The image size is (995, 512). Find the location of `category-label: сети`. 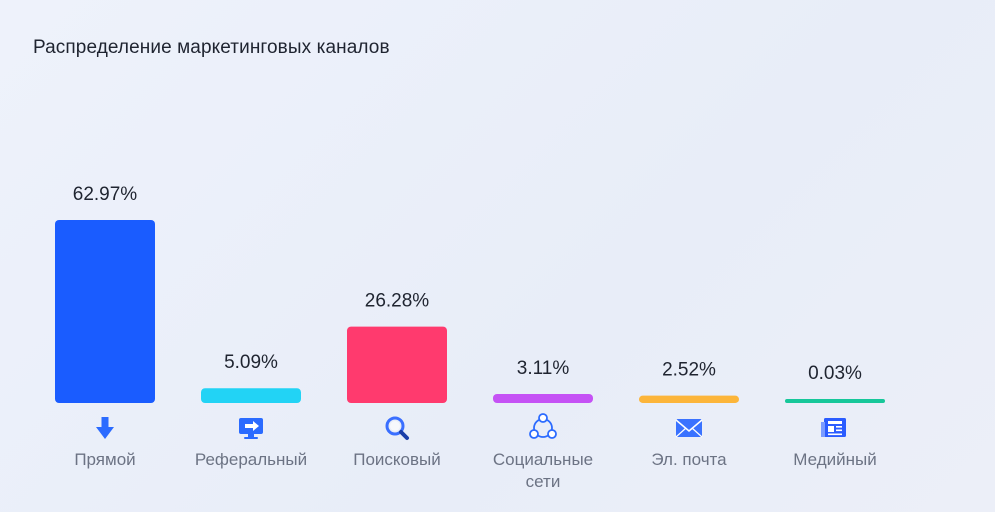

category-label: сети is located at coordinates (543, 481).